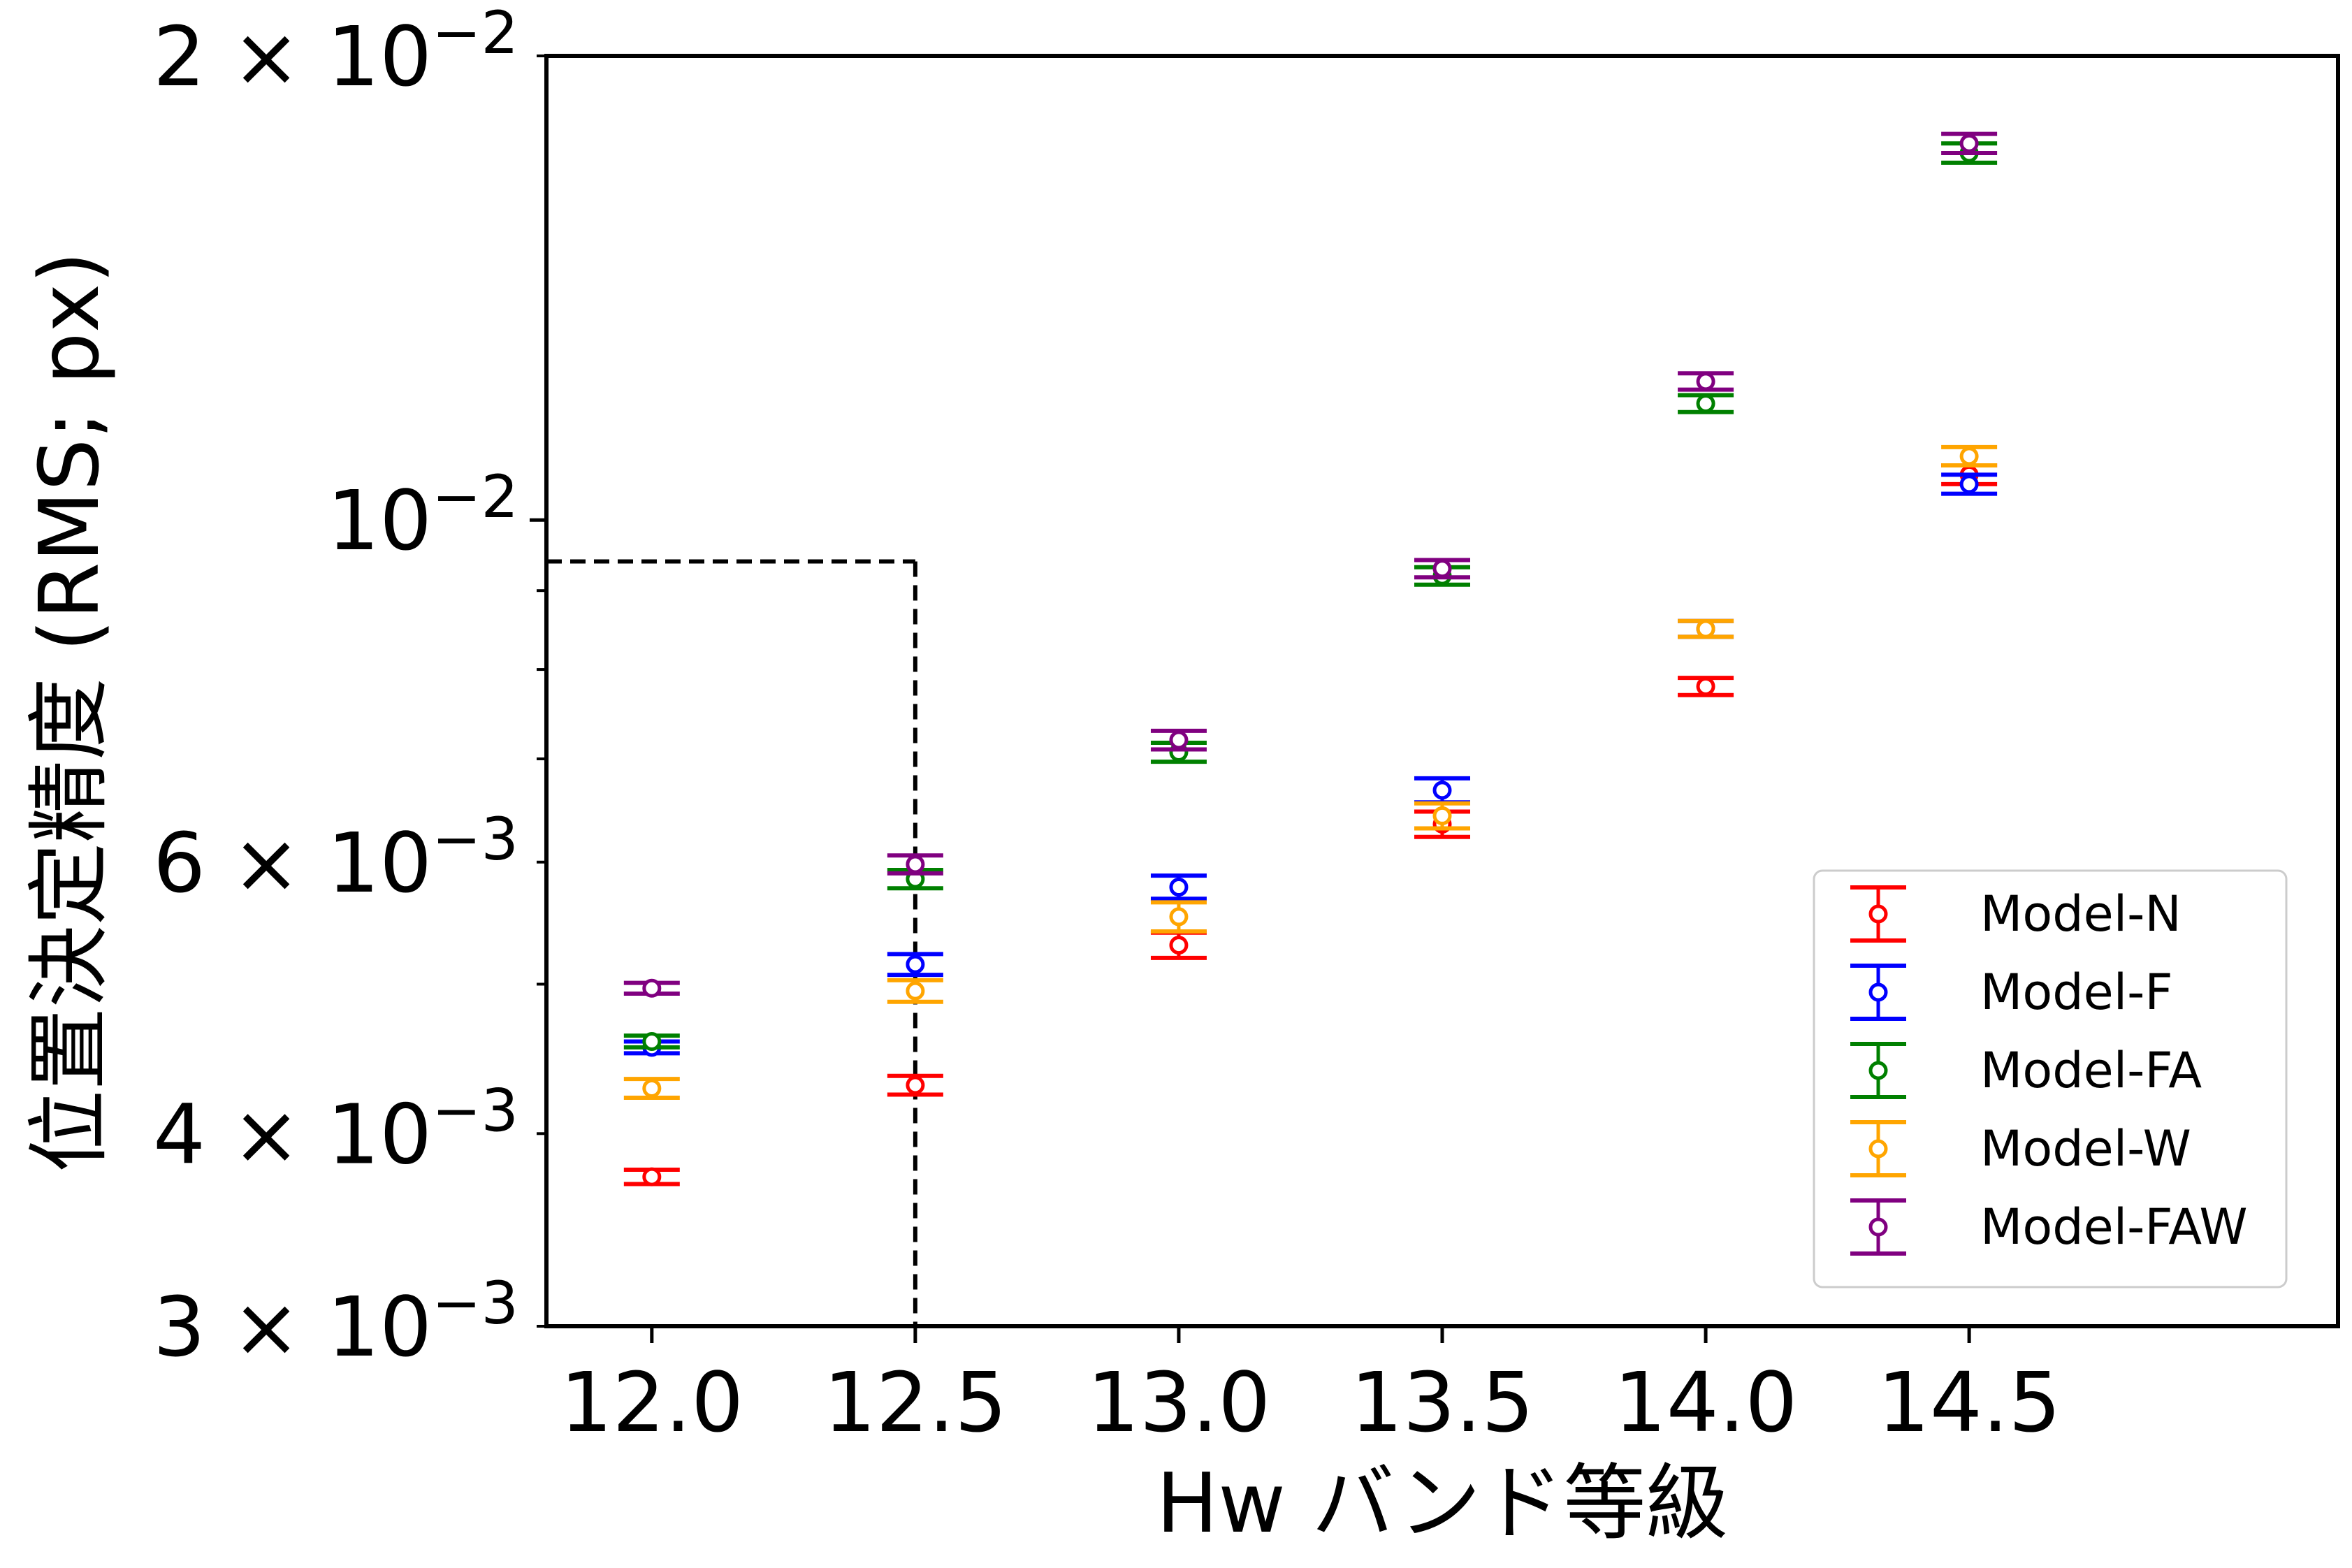 The height and width of the screenshot is (1568, 2352). I want to click on legend-label: Model-F, so click(2076, 992).